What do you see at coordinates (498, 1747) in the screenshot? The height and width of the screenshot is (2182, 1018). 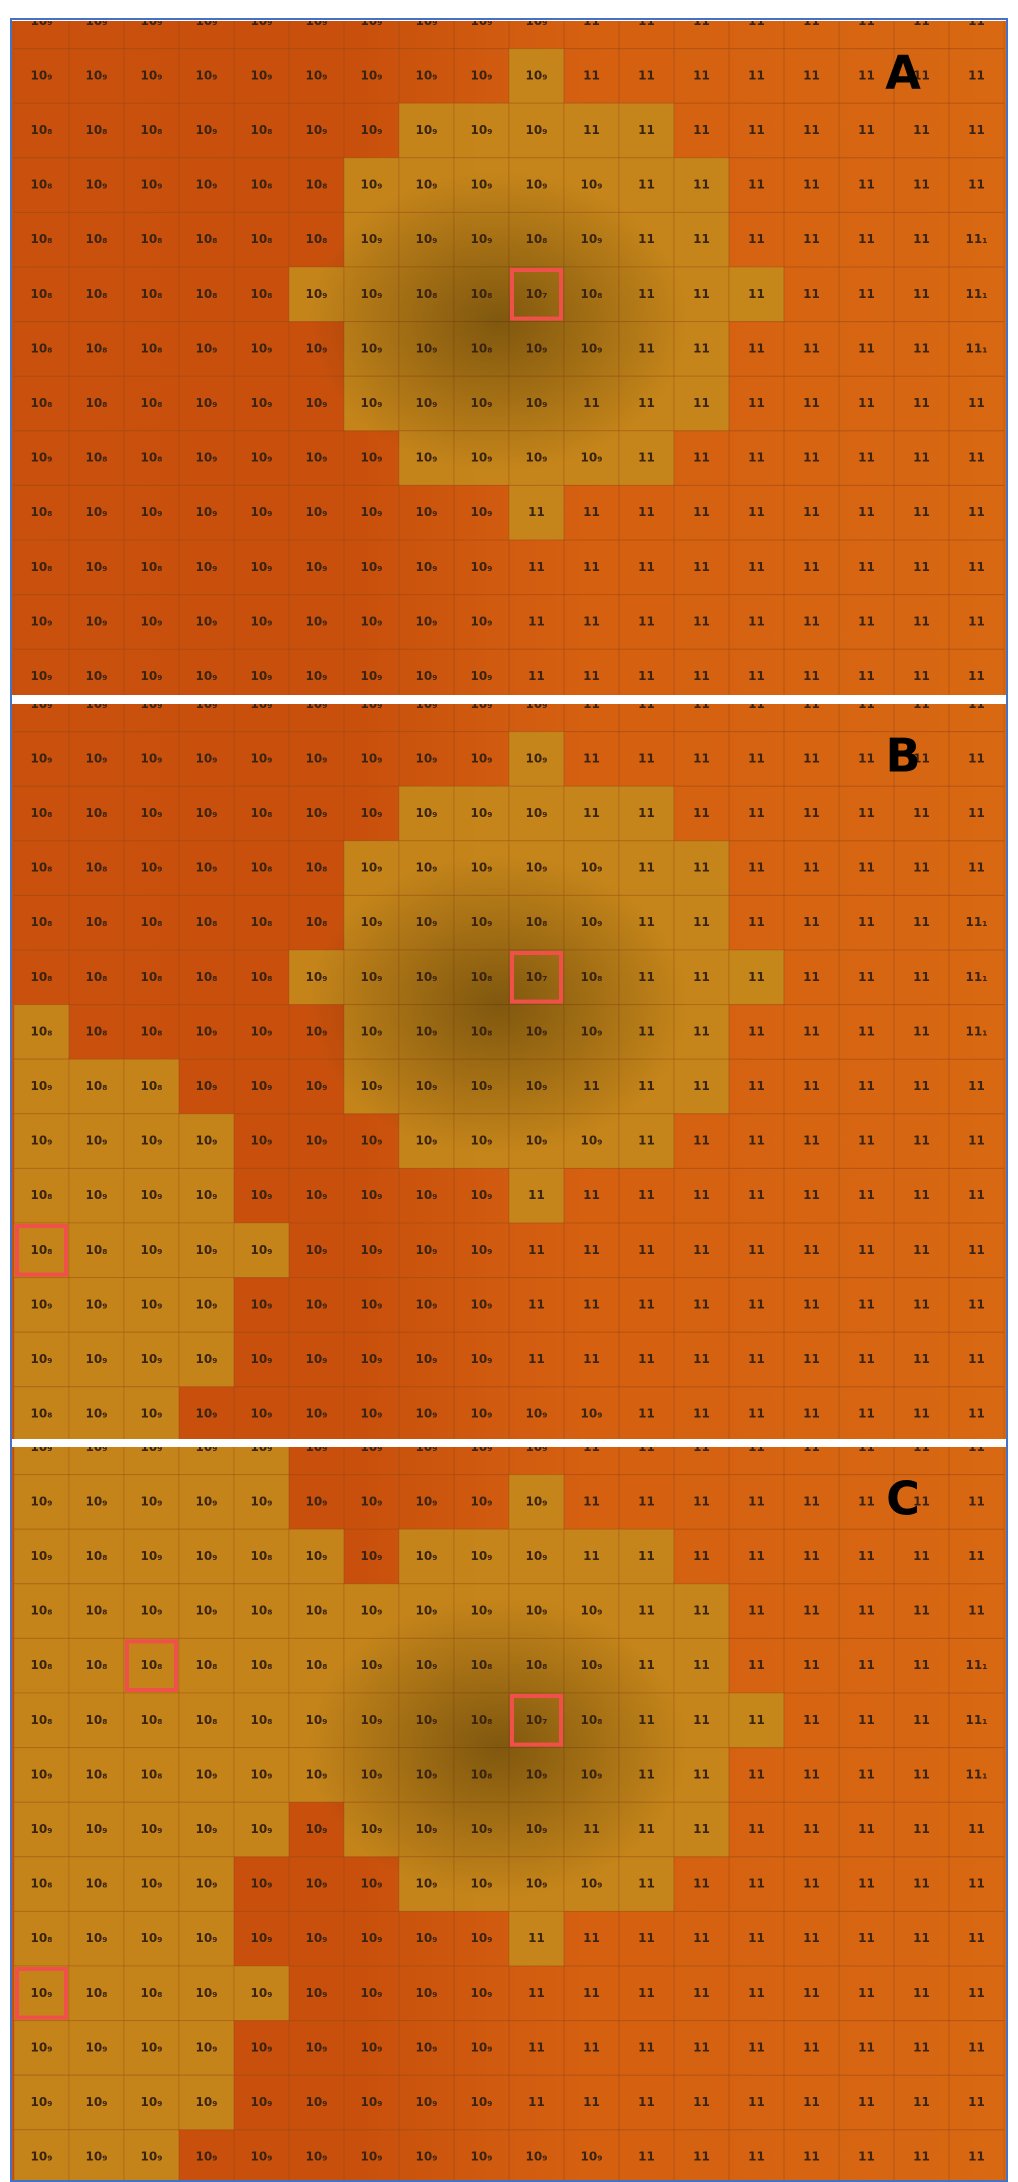 I see `dark-spot` at bounding box center [498, 1747].